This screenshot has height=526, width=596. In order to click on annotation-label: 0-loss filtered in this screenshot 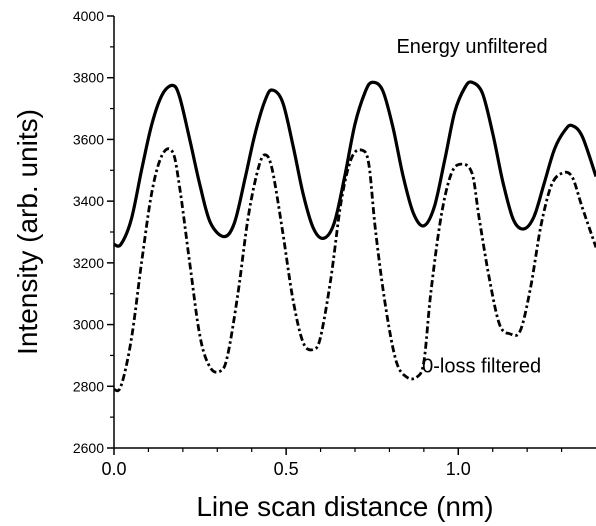, I will do `click(481, 366)`.